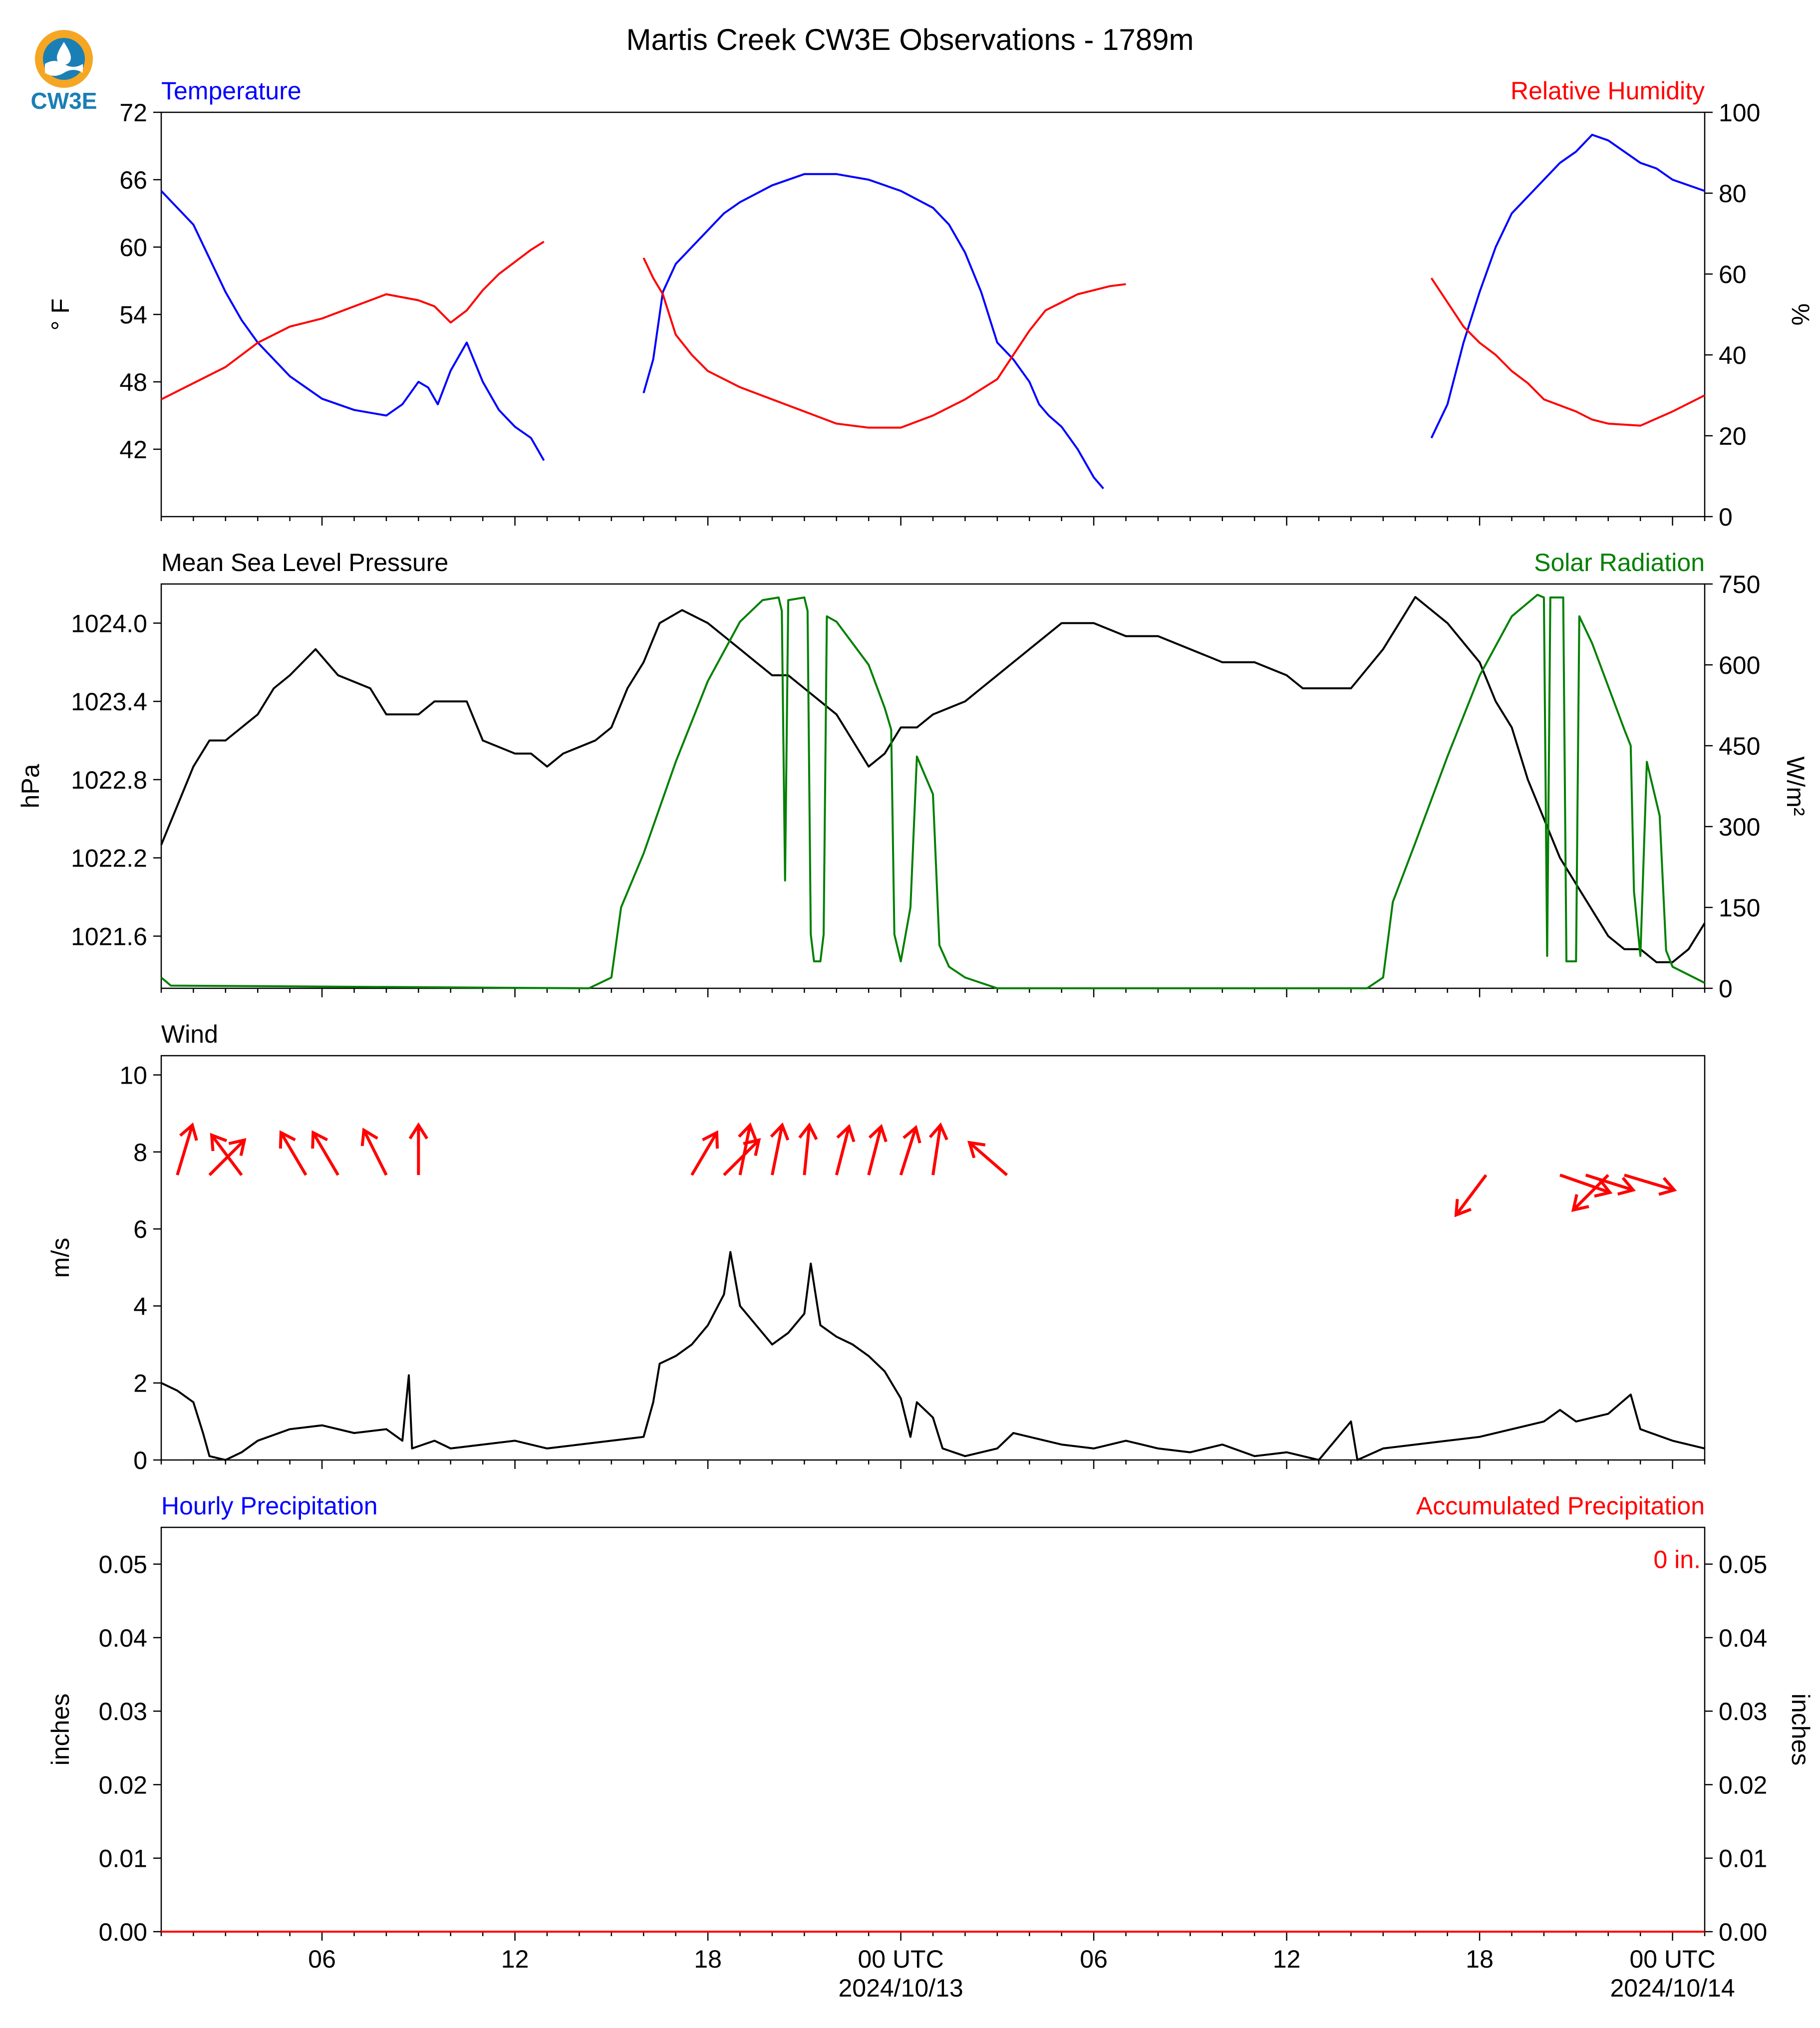 The width and height of the screenshot is (1820, 2028). Describe the element at coordinates (304, 563) in the screenshot. I see `panel-title-left: Mean Sea Level Pressure` at that location.